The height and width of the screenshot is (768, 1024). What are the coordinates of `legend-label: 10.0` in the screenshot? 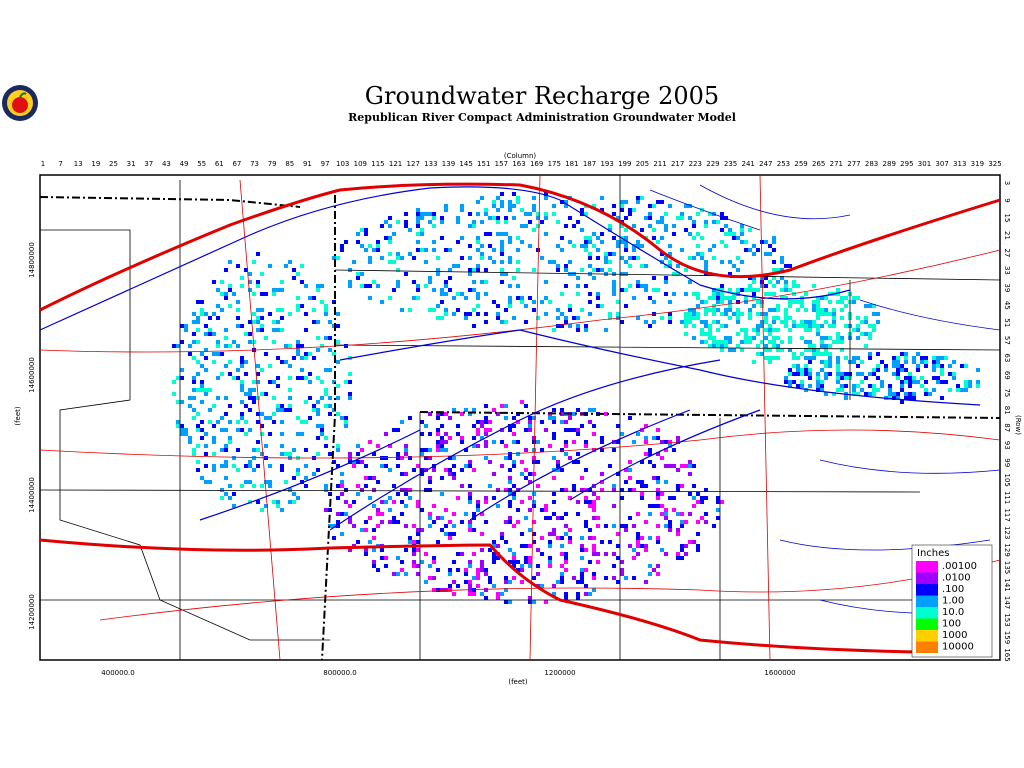 It's located at (953, 612).